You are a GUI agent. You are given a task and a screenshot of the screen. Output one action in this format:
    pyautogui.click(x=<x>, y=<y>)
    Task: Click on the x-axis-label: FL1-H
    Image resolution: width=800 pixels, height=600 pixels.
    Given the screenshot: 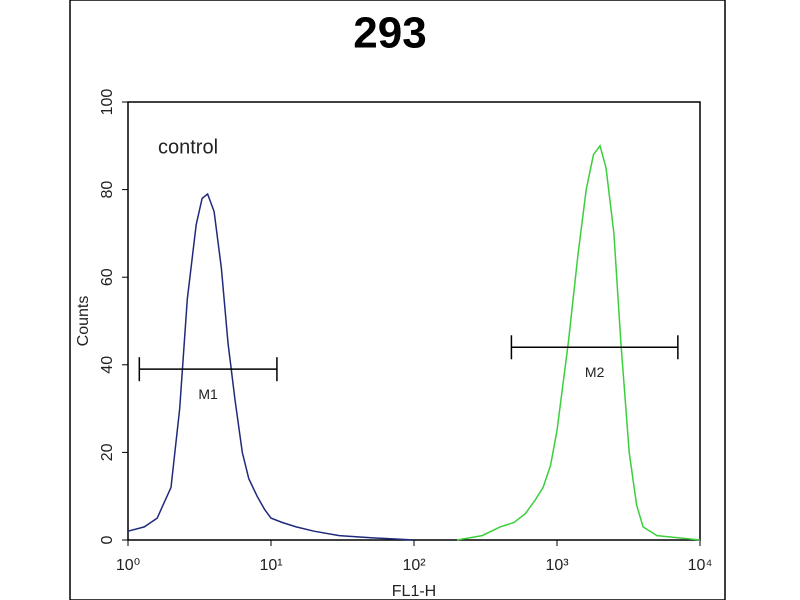 What is the action you would take?
    pyautogui.click(x=414, y=591)
    